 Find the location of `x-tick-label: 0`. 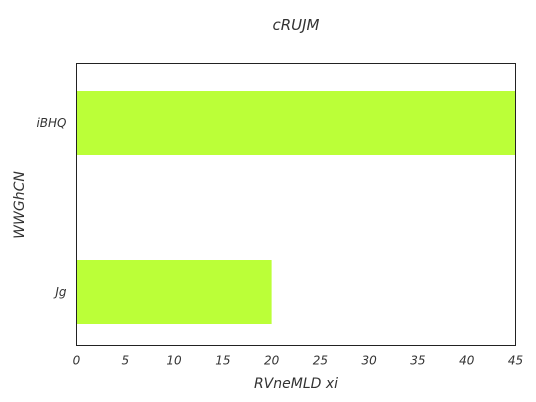

x-tick-label: 0 is located at coordinates (77, 361).